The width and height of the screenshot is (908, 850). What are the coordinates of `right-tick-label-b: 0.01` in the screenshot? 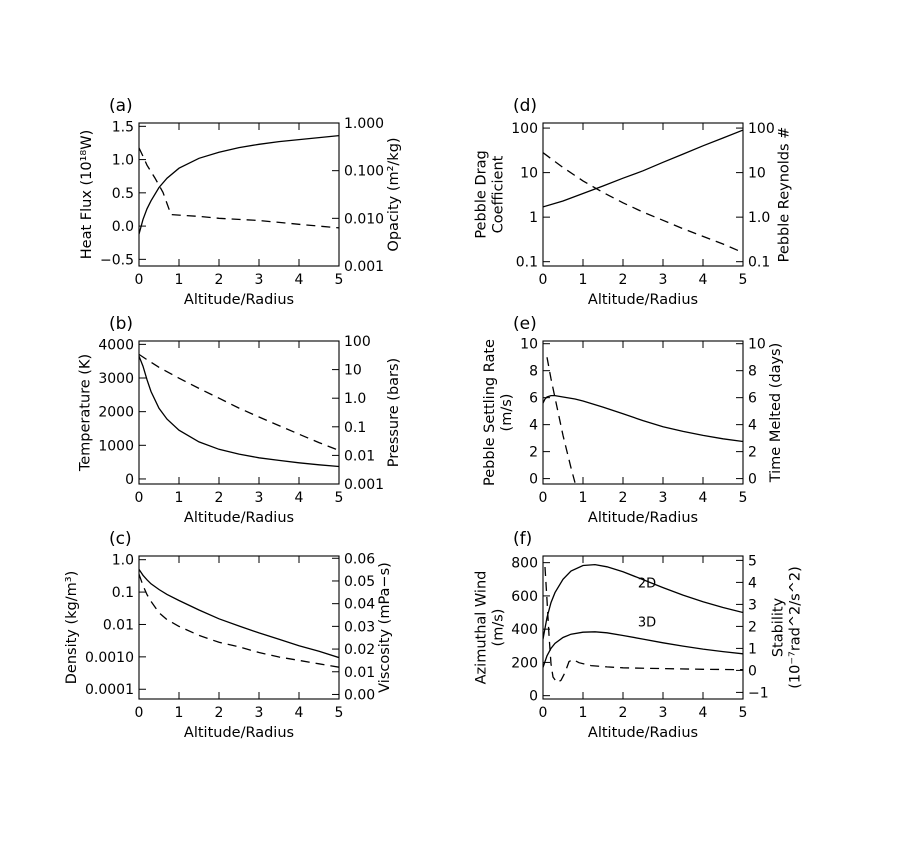 It's located at (359, 456).